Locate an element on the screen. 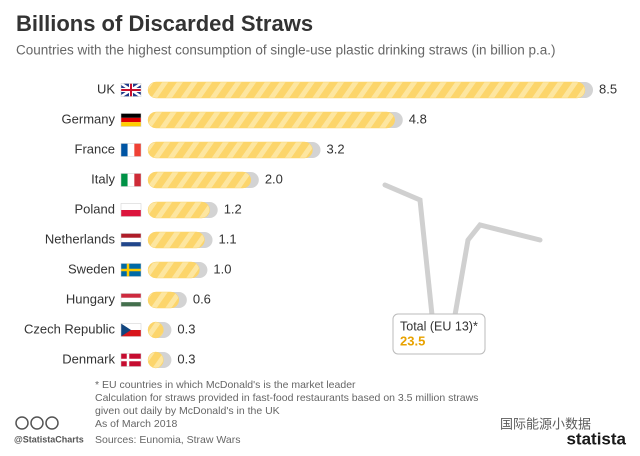 This screenshot has height=456, width=640. value-label: 3.2 is located at coordinates (336, 148).